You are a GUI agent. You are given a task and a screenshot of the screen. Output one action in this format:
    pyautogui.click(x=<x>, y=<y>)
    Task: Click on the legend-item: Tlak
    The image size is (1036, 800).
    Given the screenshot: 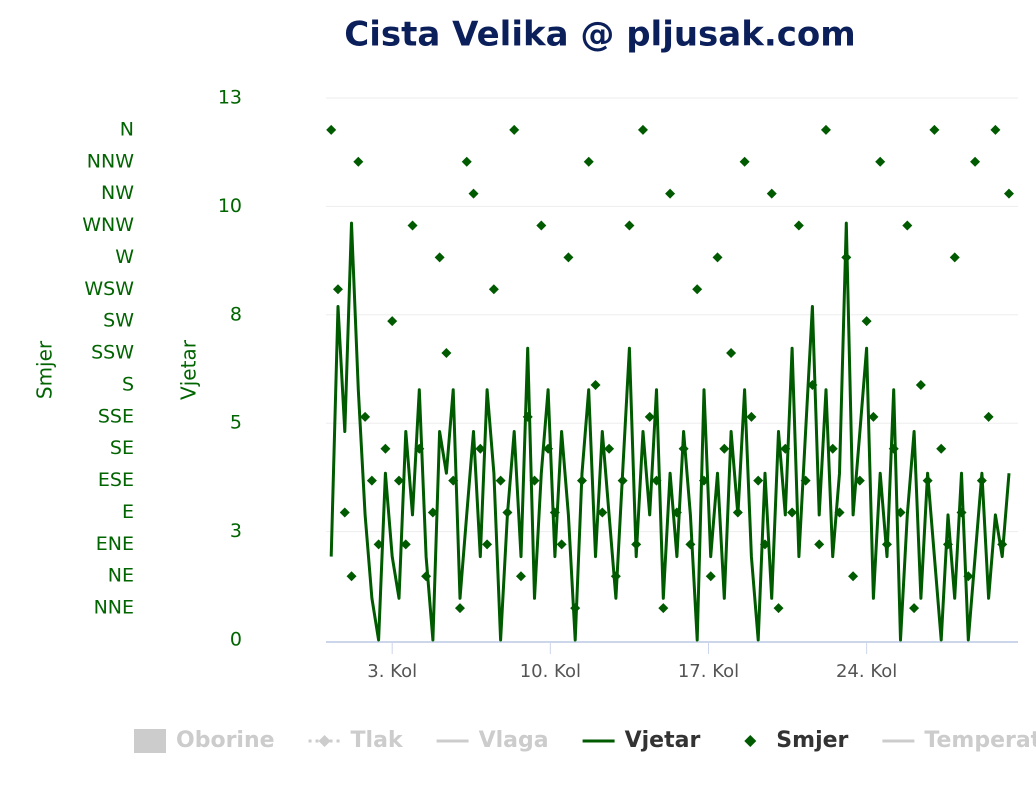 What is the action you would take?
    pyautogui.click(x=377, y=740)
    